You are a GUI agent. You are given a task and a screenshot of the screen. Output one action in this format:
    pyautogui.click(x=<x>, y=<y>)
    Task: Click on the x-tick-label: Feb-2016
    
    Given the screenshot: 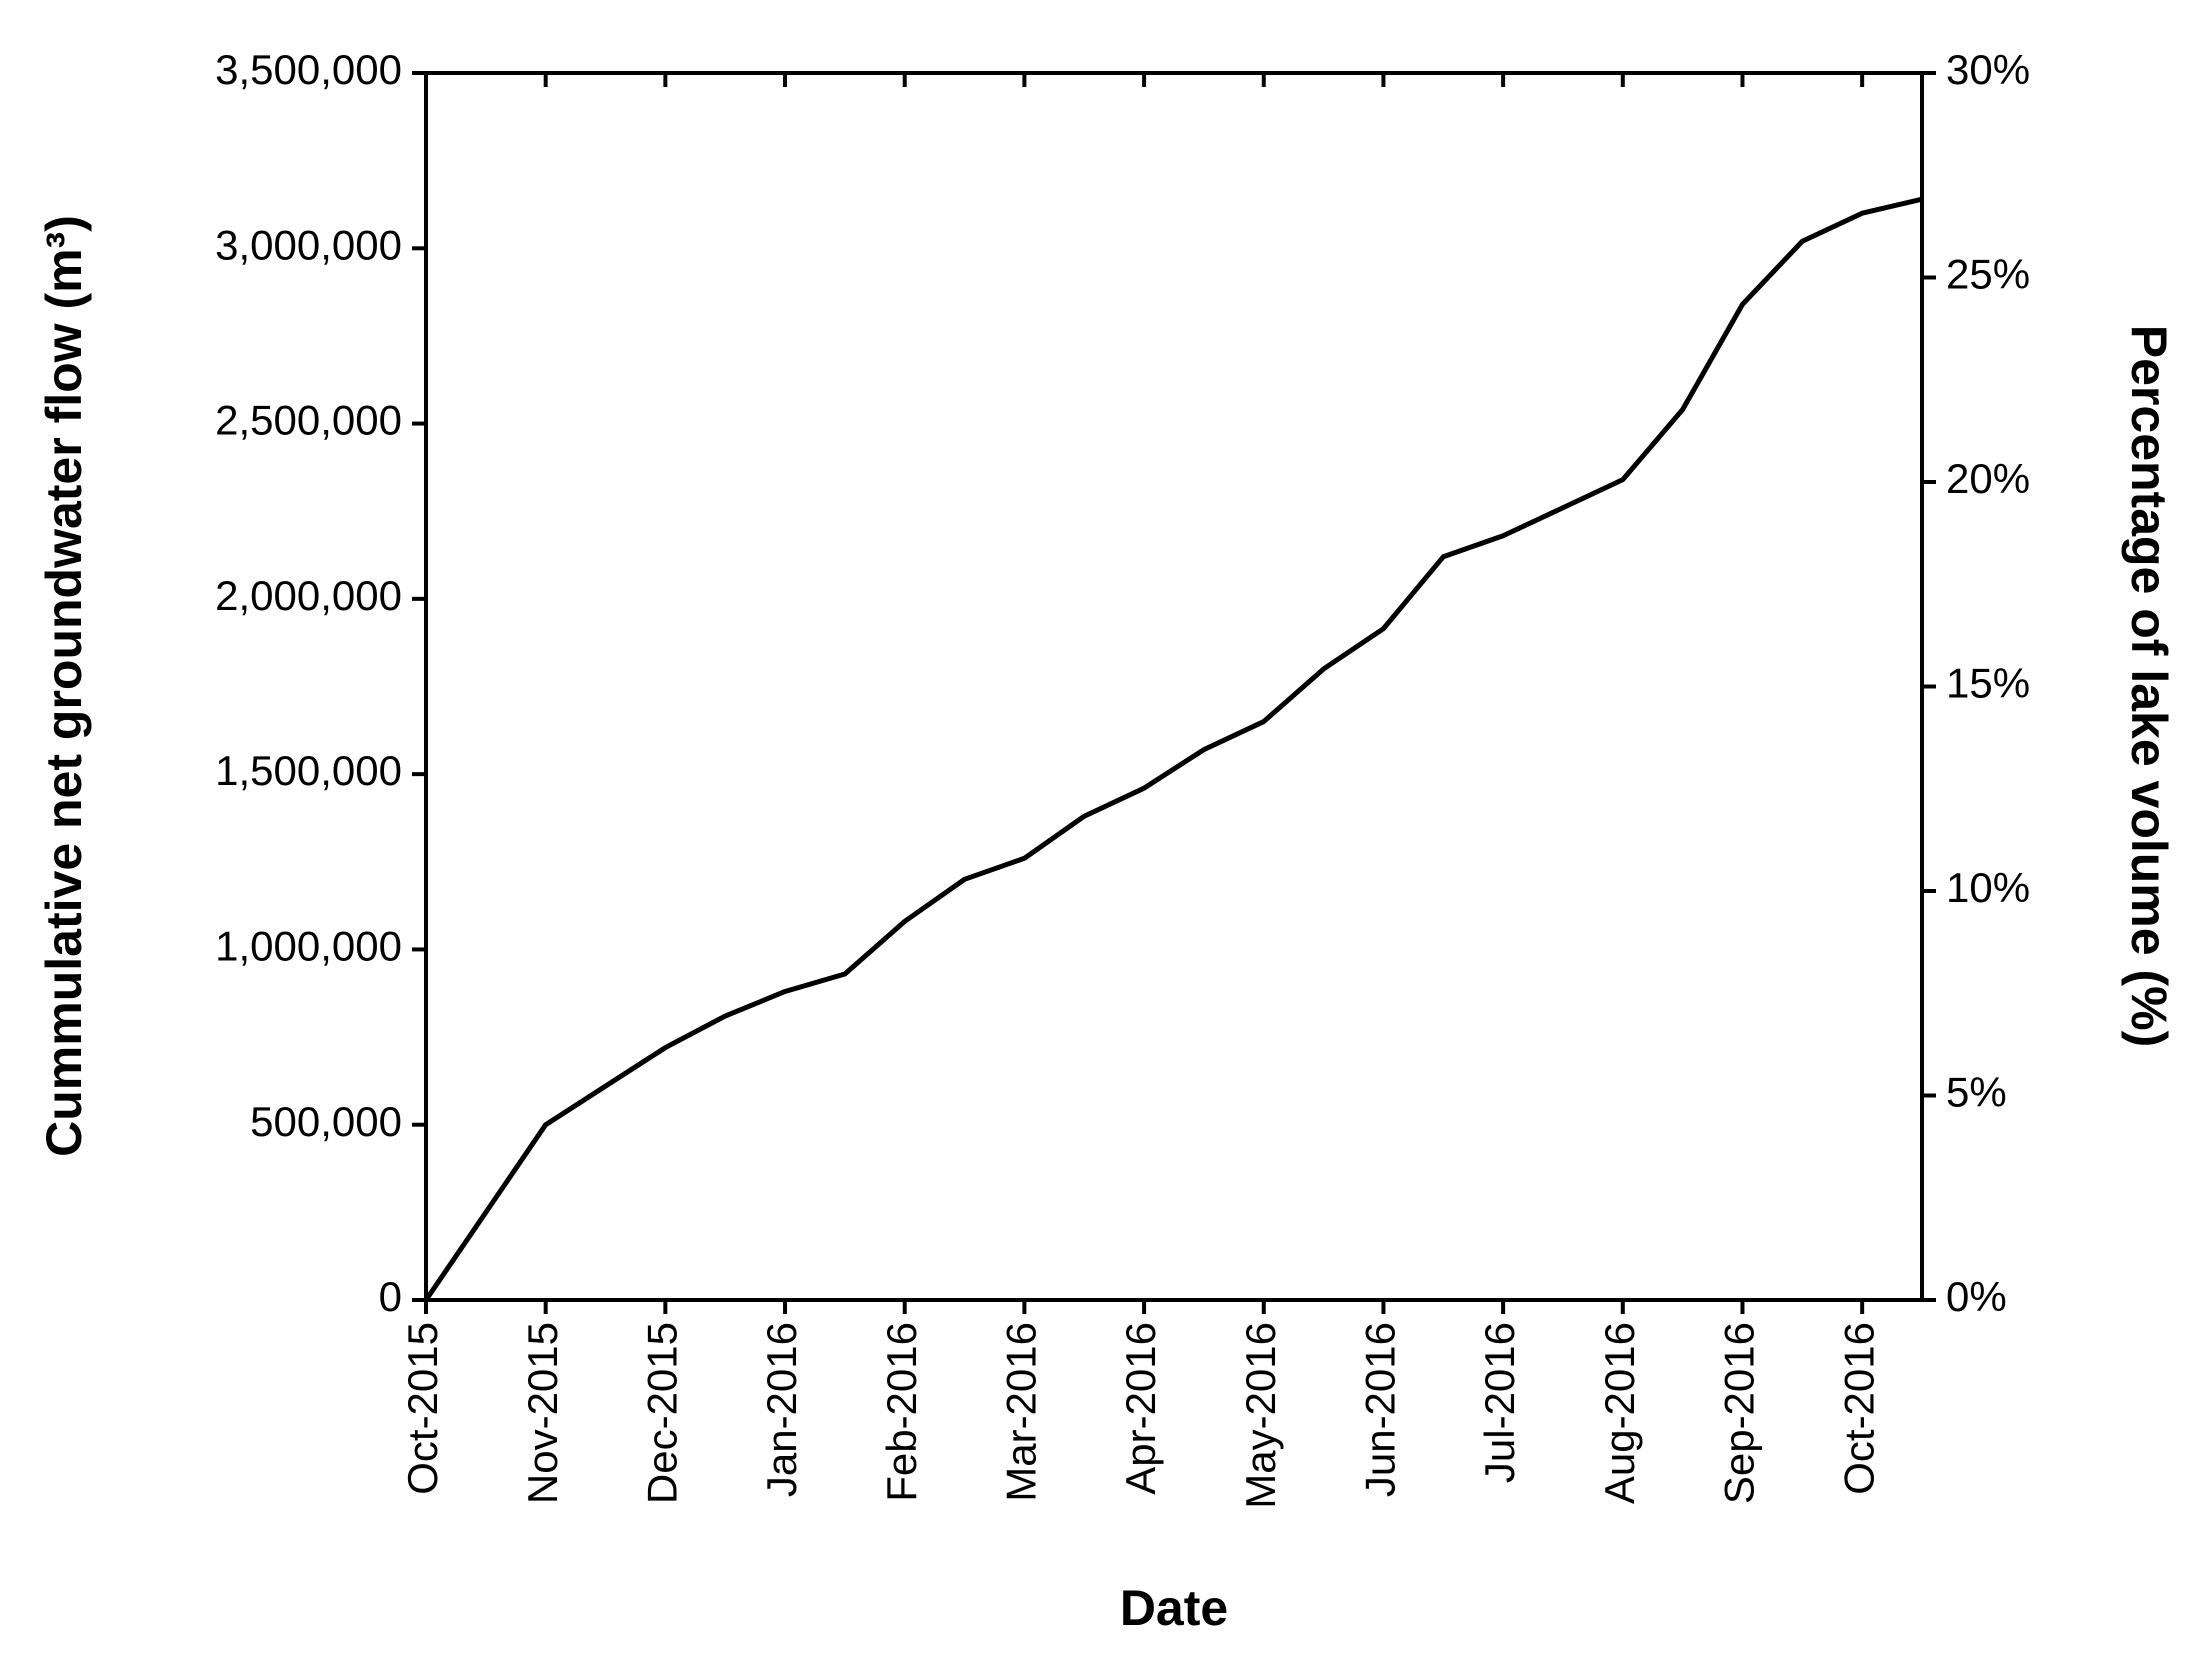 What is the action you would take?
    pyautogui.click(x=901, y=1412)
    